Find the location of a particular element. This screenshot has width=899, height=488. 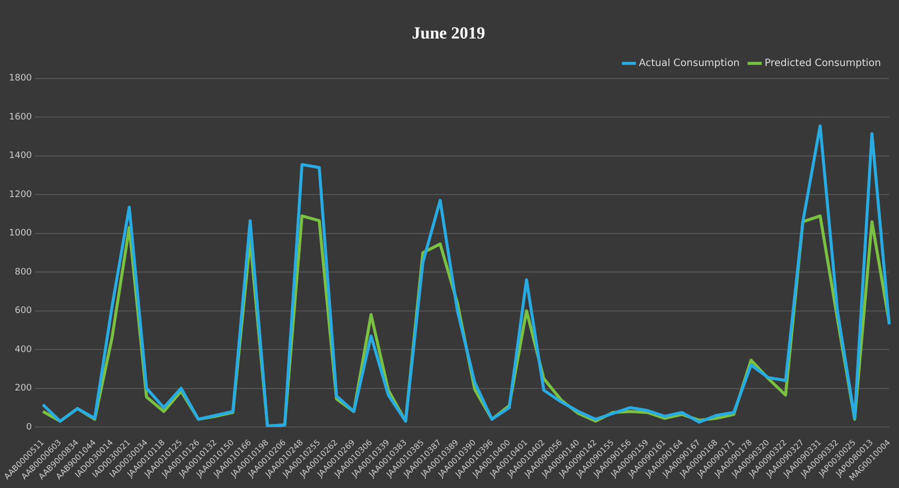

y-tick-label: 1600 is located at coordinates (20, 117).